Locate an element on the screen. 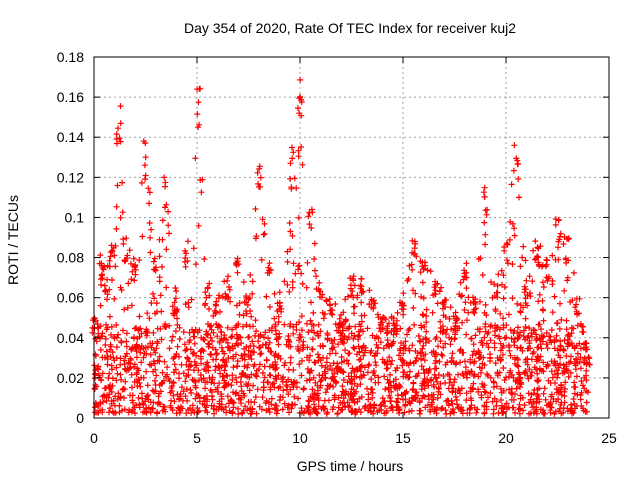 The image size is (640, 480). y-tick-label: 0 is located at coordinates (80, 418).